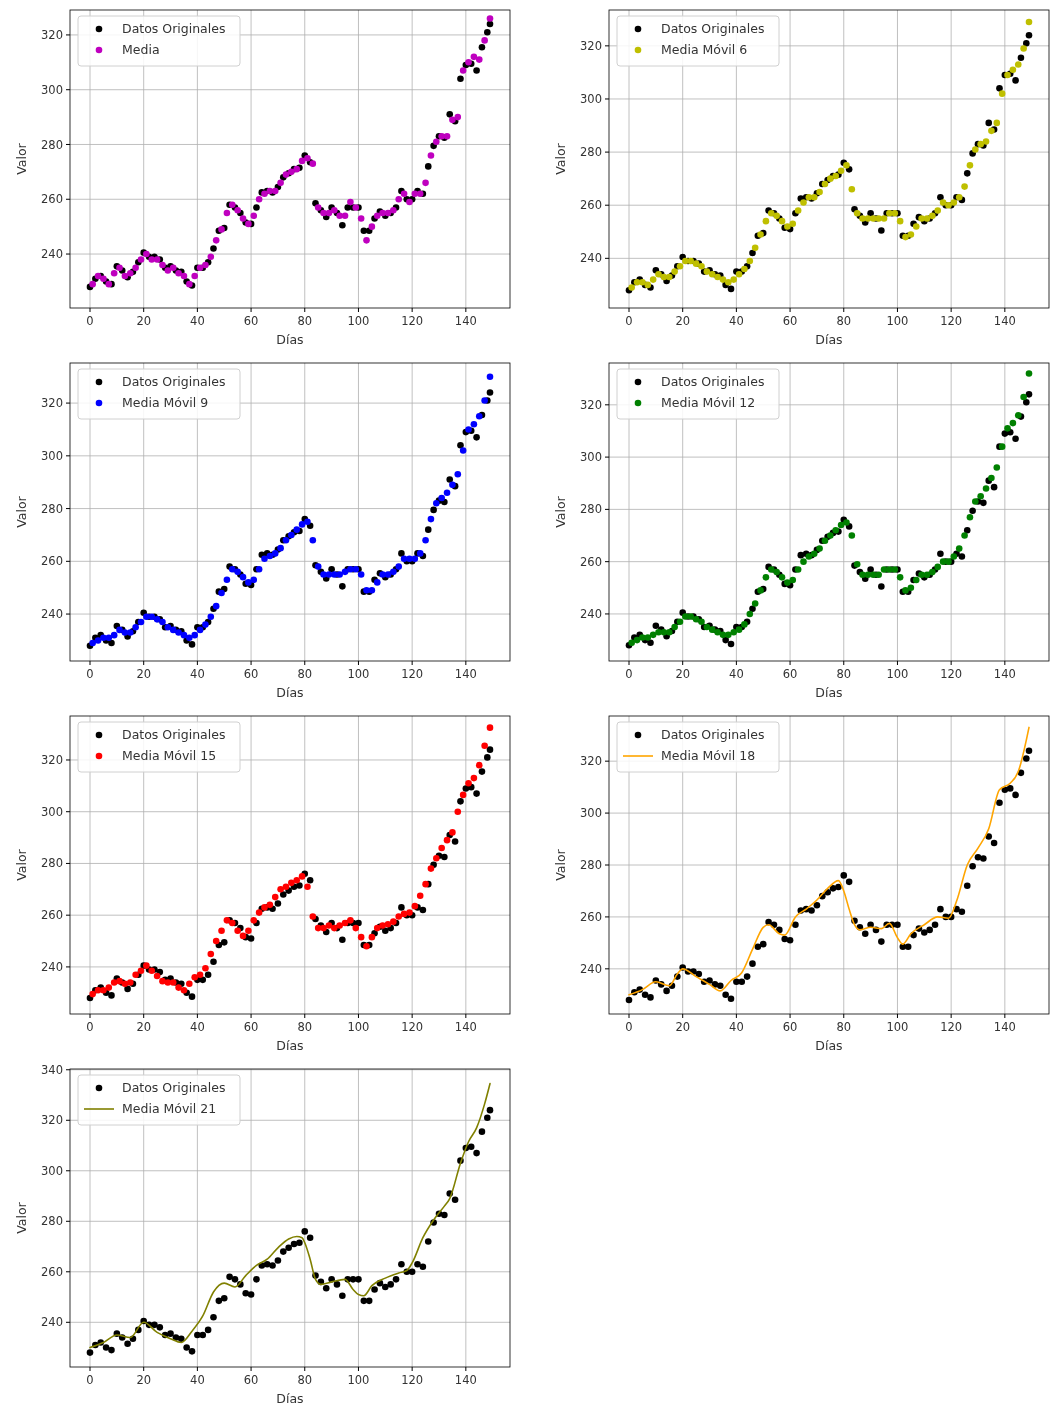  Describe the element at coordinates (169, 1109) in the screenshot. I see `legend-label: Media Móvil 21` at that location.